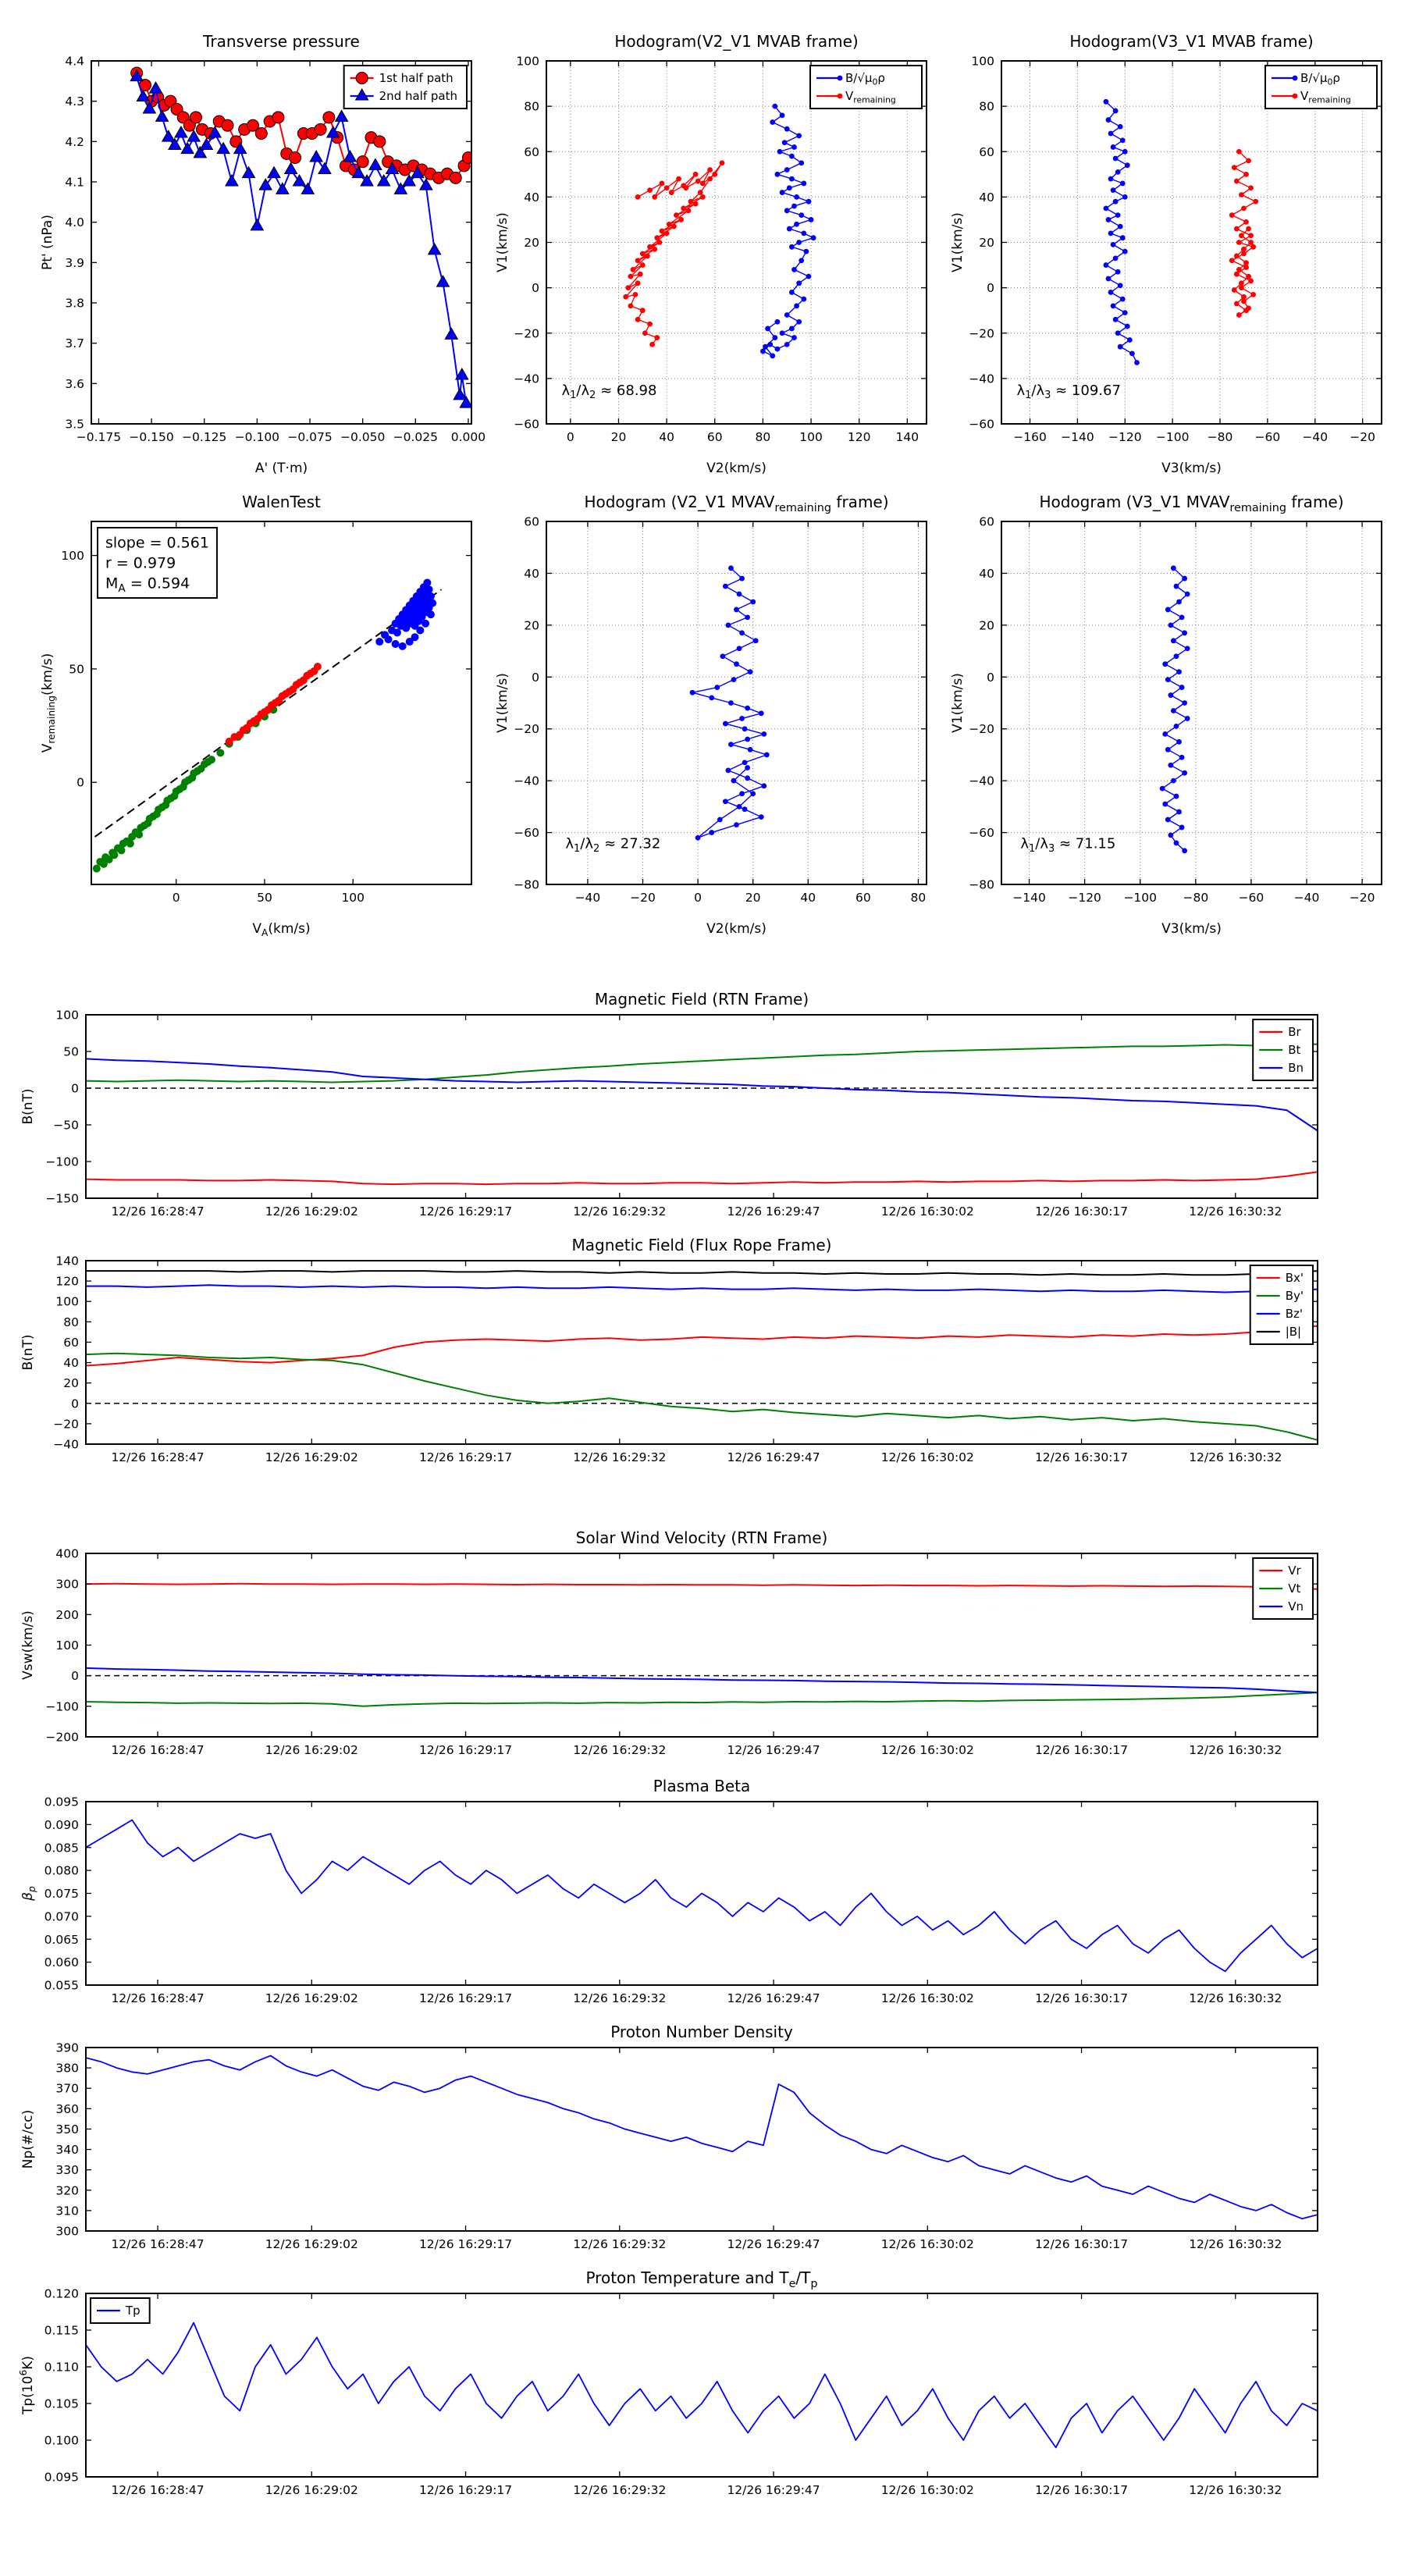 The height and width of the screenshot is (2576, 1405). Describe the element at coordinates (213, 727) in the screenshot. I see `tick-labels: 0 50 100 0 50 100` at that location.